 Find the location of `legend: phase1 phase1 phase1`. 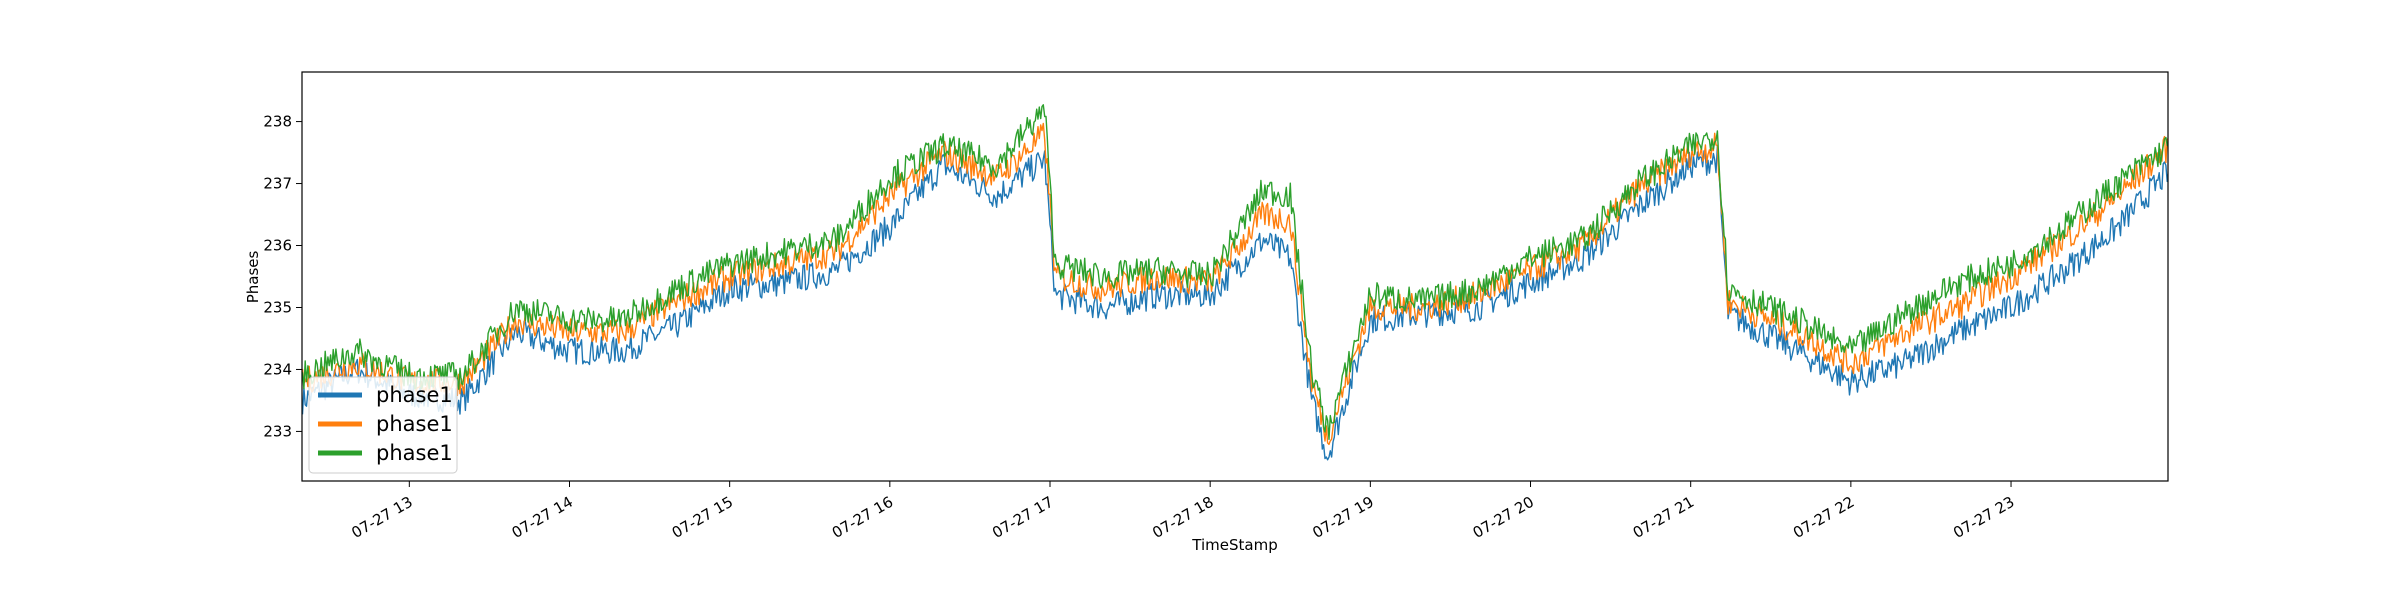

legend: phase1 phase1 phase1 is located at coordinates (383, 425).